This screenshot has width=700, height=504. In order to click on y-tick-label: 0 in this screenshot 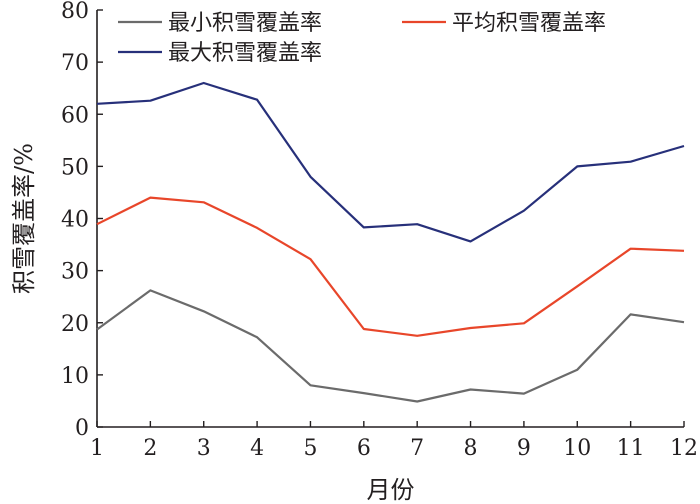, I will do `click(82, 428)`.